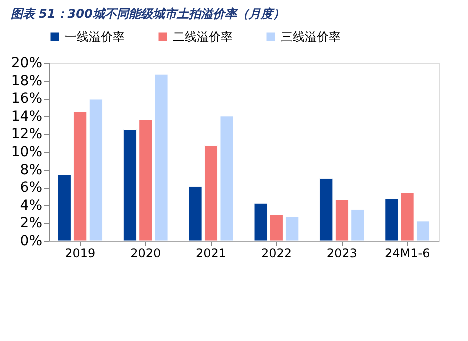 Image resolution: width=468 pixels, height=341 pixels. I want to click on x-tick-label: 2019, so click(80, 253).